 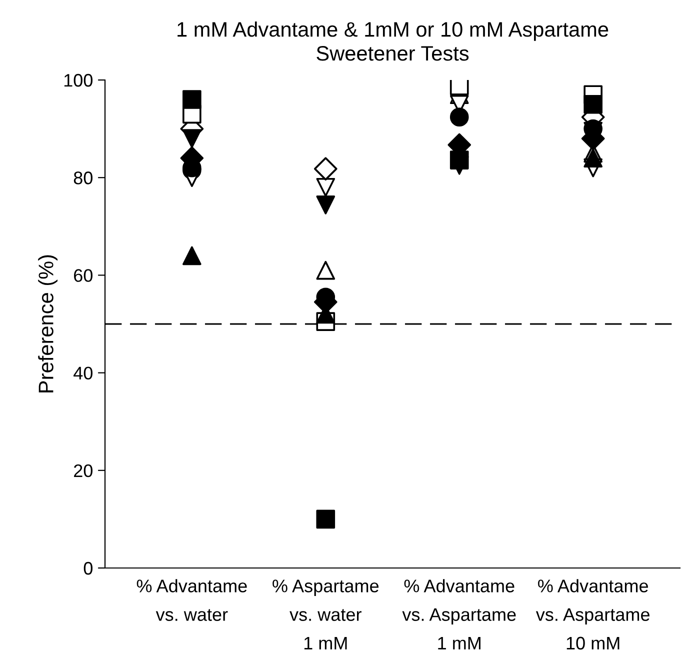 I want to click on chart-title: 1 mM Advantame & 1mM or 10 mM Aspartame Sweetener Tests, so click(x=393, y=41).